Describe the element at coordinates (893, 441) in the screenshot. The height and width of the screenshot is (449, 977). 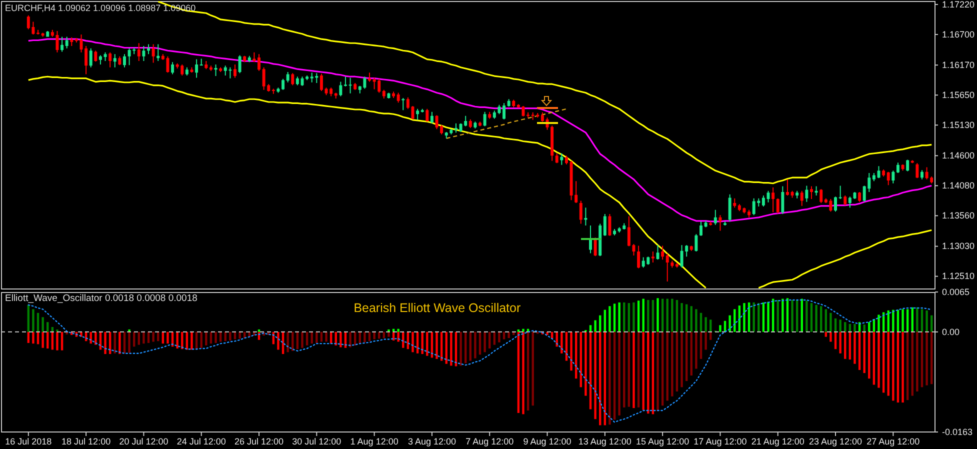
I see `x-tick-label: 27 Aug 12:00` at that location.